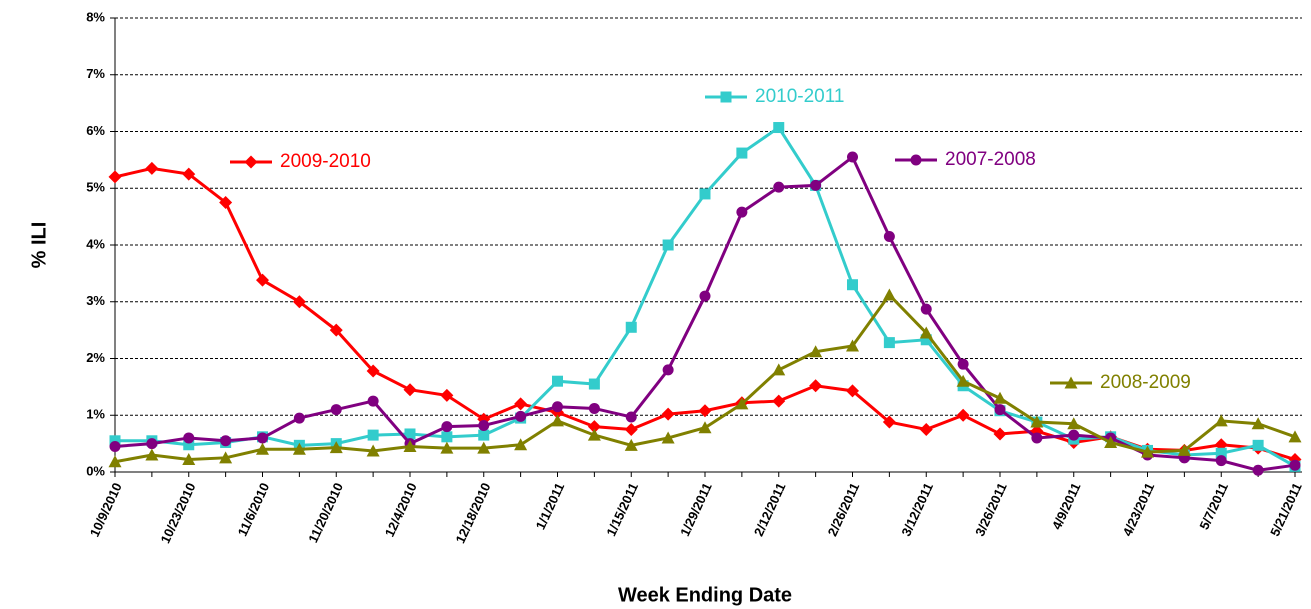 This screenshot has width=1311, height=609. I want to click on y-tick-label: 0%, so click(95, 470).